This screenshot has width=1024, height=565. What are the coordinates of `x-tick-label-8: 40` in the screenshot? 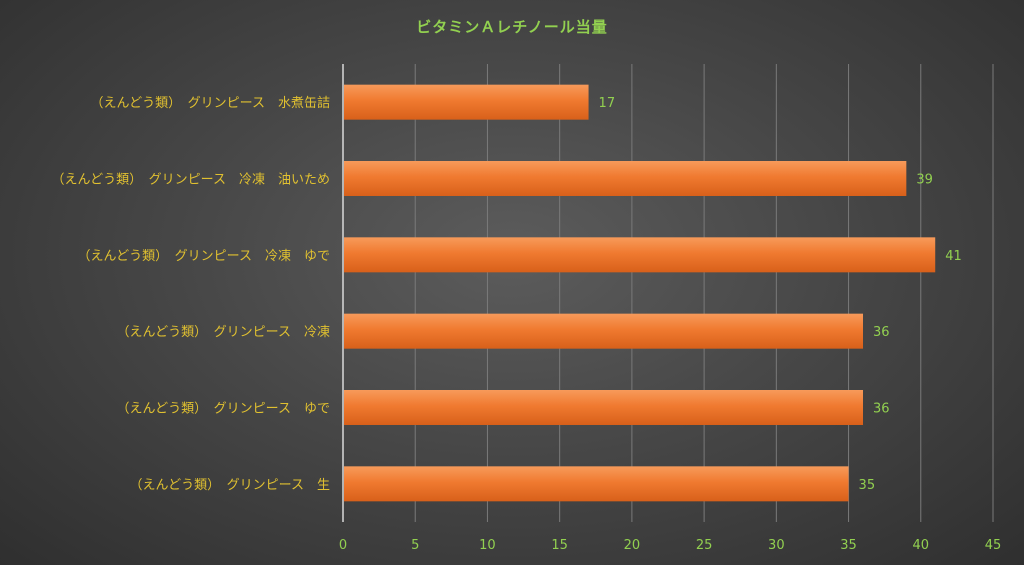 It's located at (921, 545).